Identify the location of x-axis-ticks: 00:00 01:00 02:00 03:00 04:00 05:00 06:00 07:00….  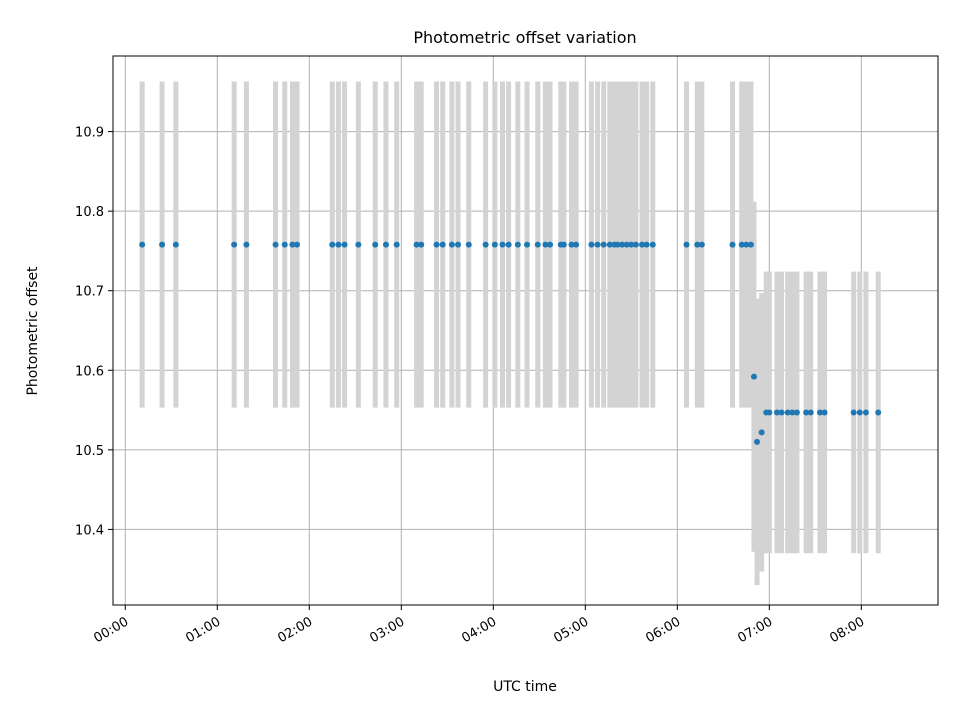
(479, 625).